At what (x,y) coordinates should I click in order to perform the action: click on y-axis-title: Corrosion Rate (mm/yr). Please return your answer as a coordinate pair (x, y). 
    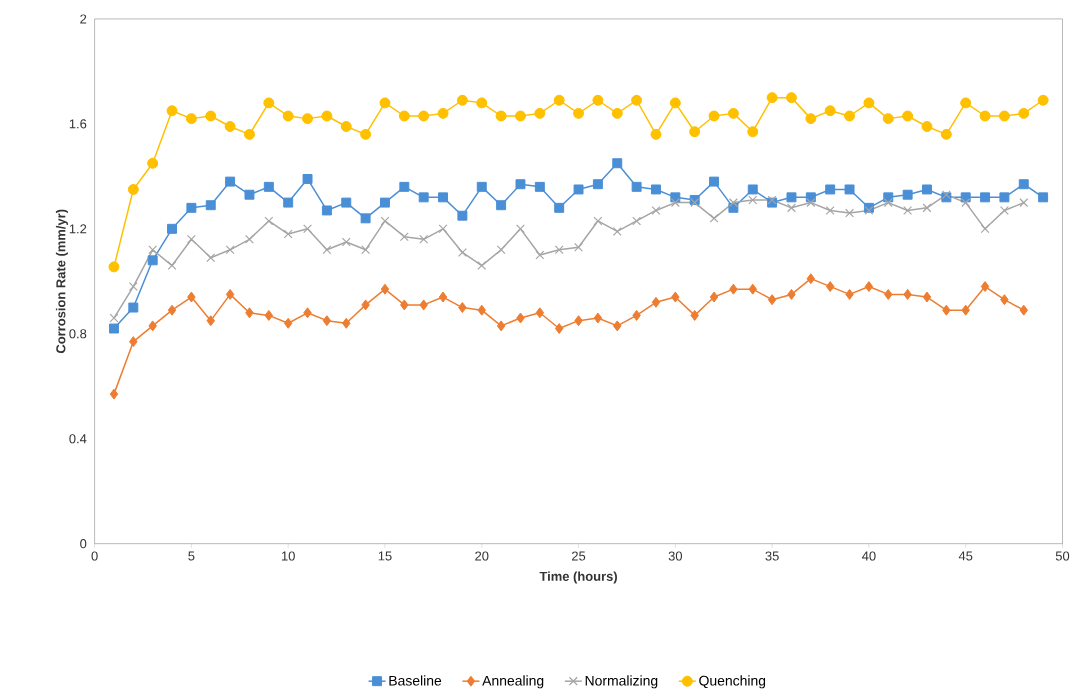
    Looking at the image, I should click on (61, 281).